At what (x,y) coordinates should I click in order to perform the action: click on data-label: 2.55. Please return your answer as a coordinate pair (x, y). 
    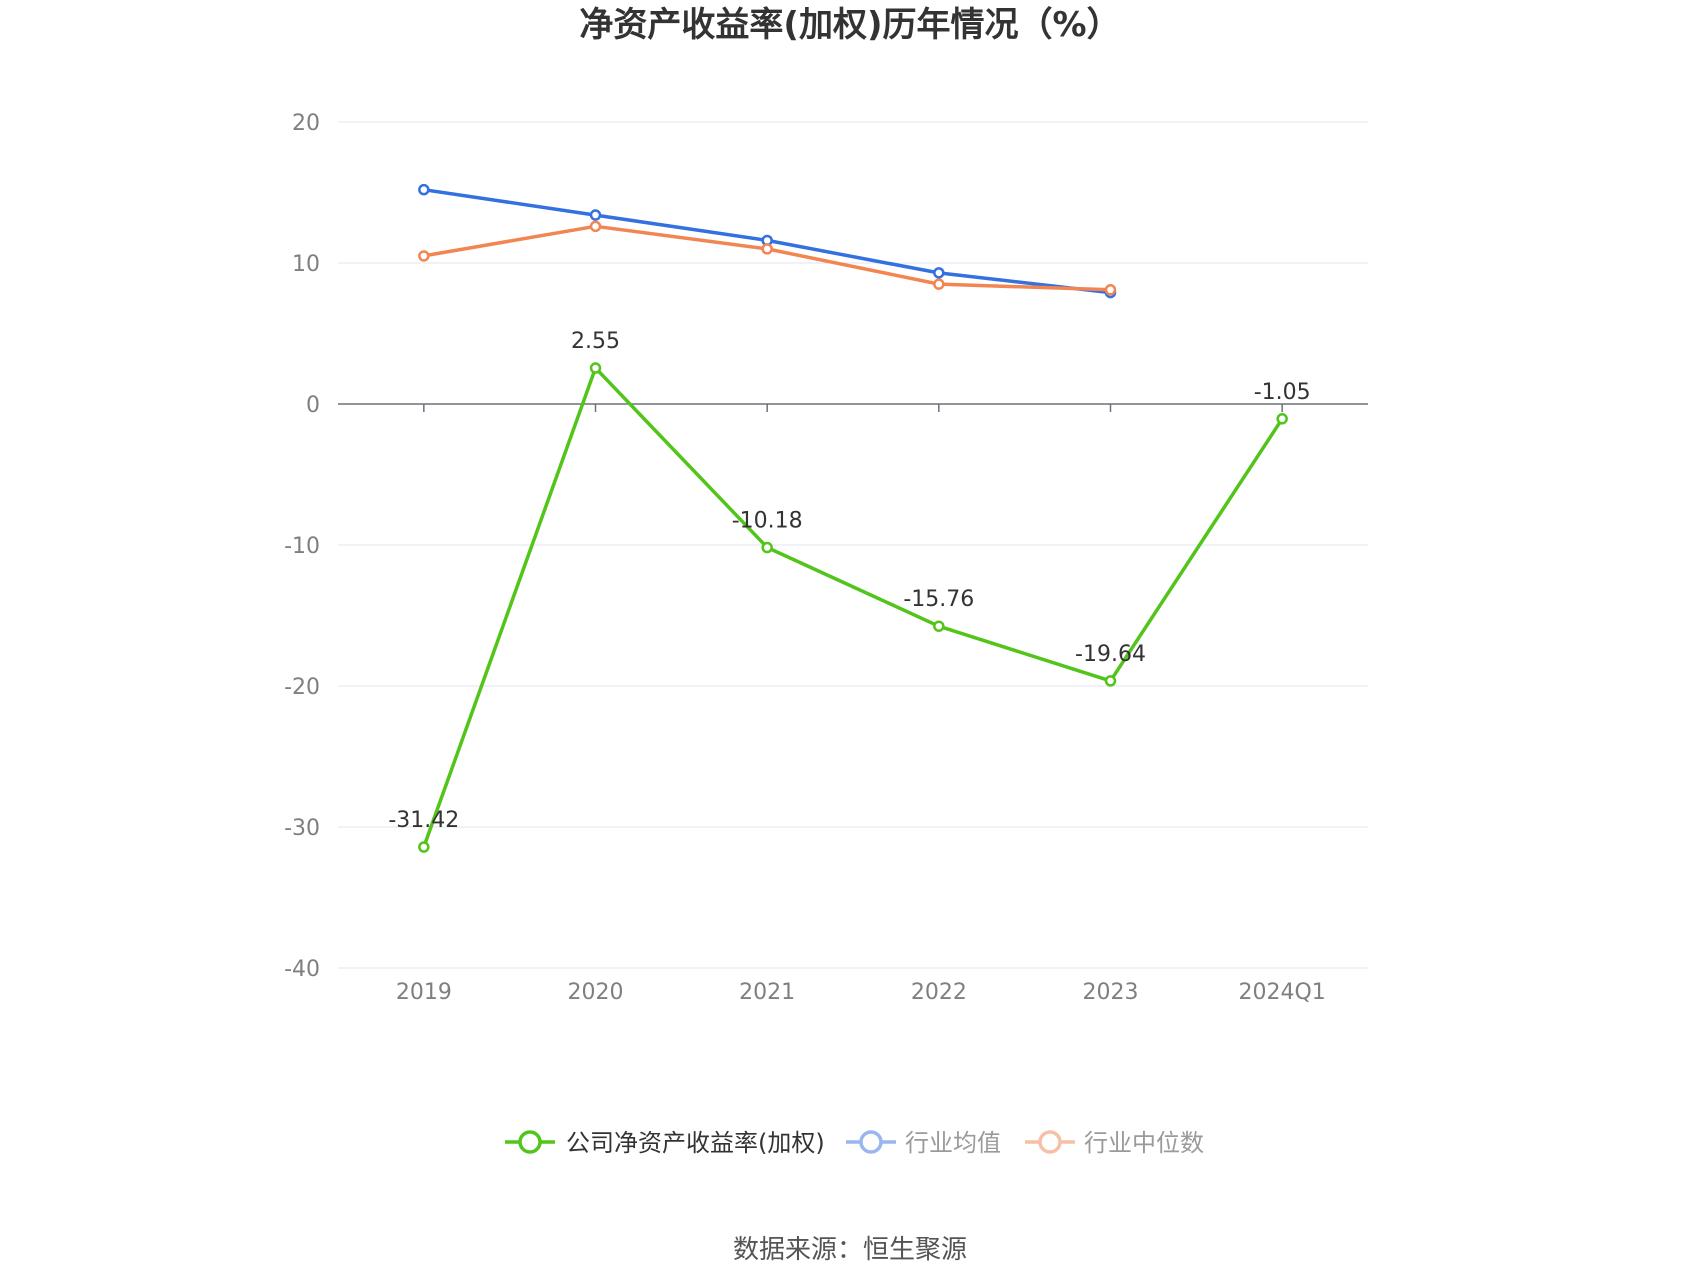
    Looking at the image, I should click on (595, 341).